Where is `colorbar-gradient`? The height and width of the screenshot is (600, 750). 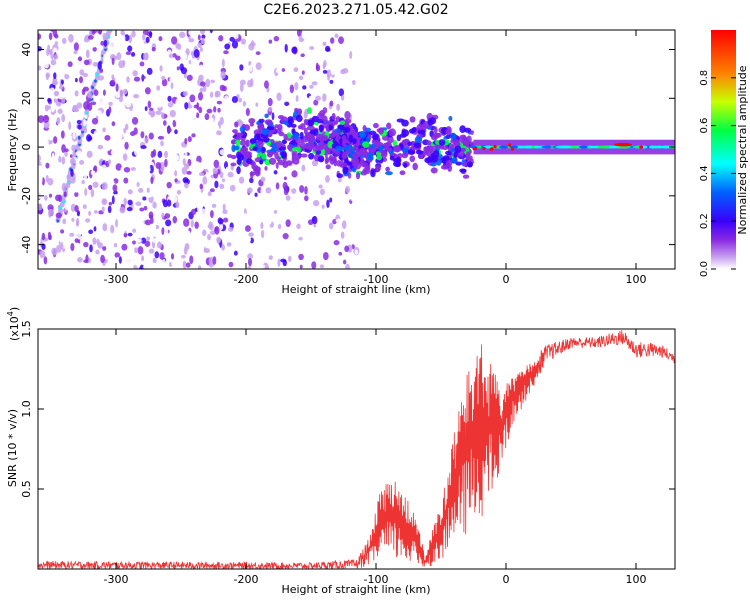 colorbar-gradient is located at coordinates (723, 149).